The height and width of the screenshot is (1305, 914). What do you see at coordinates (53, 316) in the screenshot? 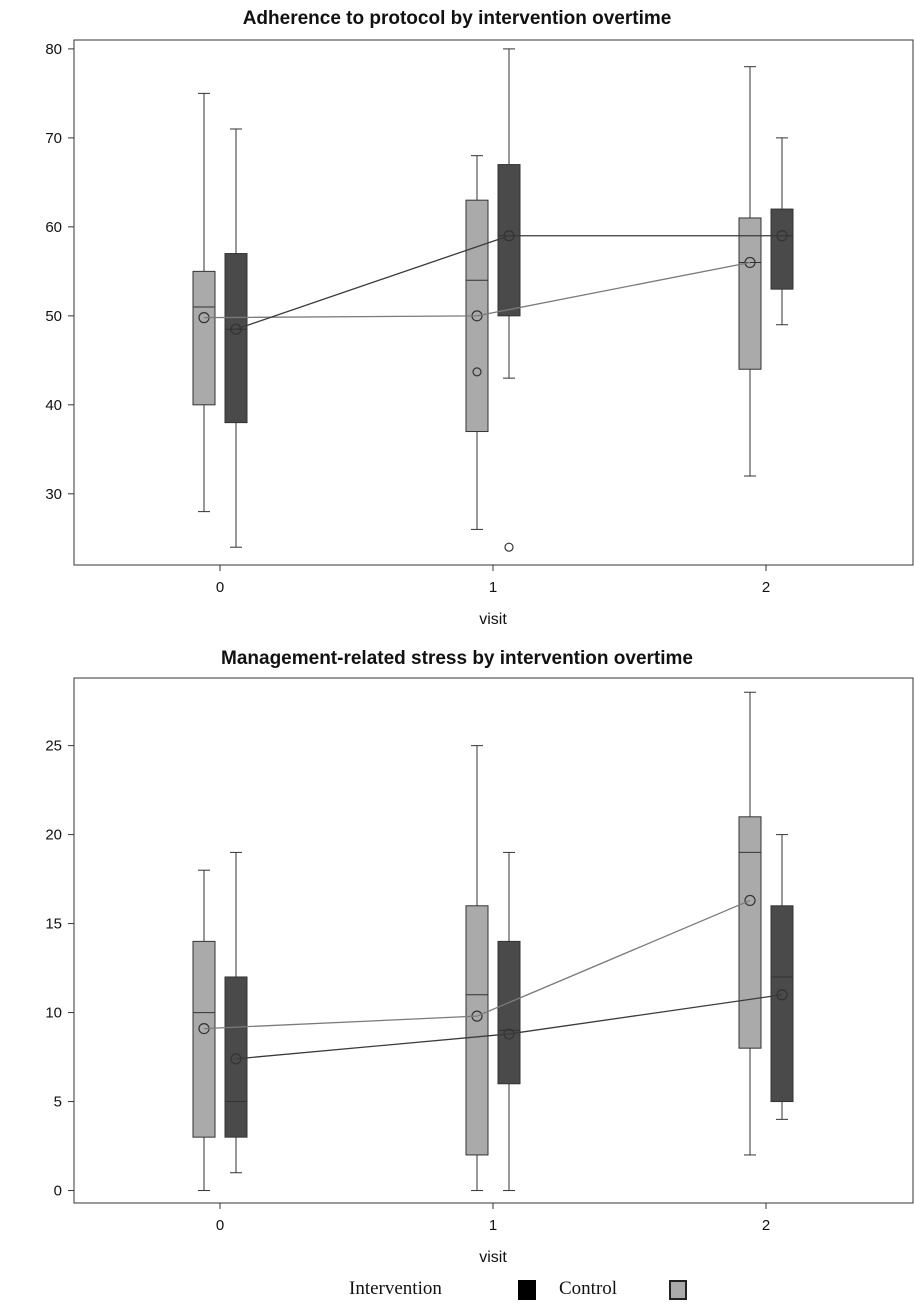
I see `chart1-ytick-label: 50` at bounding box center [53, 316].